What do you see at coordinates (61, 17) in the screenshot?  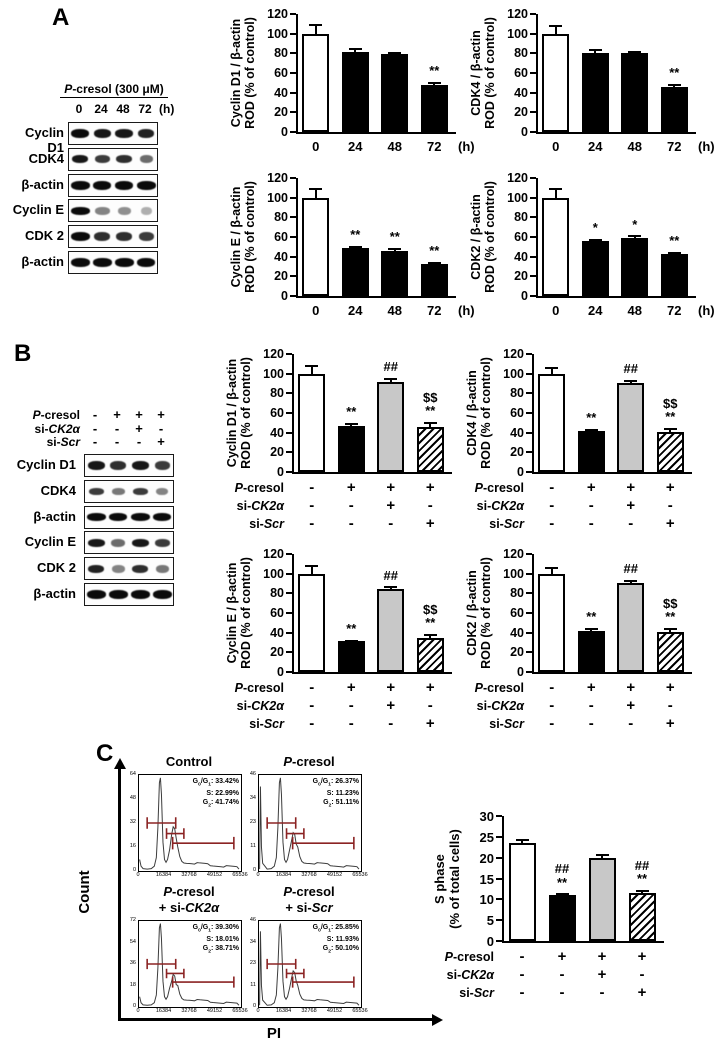 I see `panel-a-label: A` at bounding box center [61, 17].